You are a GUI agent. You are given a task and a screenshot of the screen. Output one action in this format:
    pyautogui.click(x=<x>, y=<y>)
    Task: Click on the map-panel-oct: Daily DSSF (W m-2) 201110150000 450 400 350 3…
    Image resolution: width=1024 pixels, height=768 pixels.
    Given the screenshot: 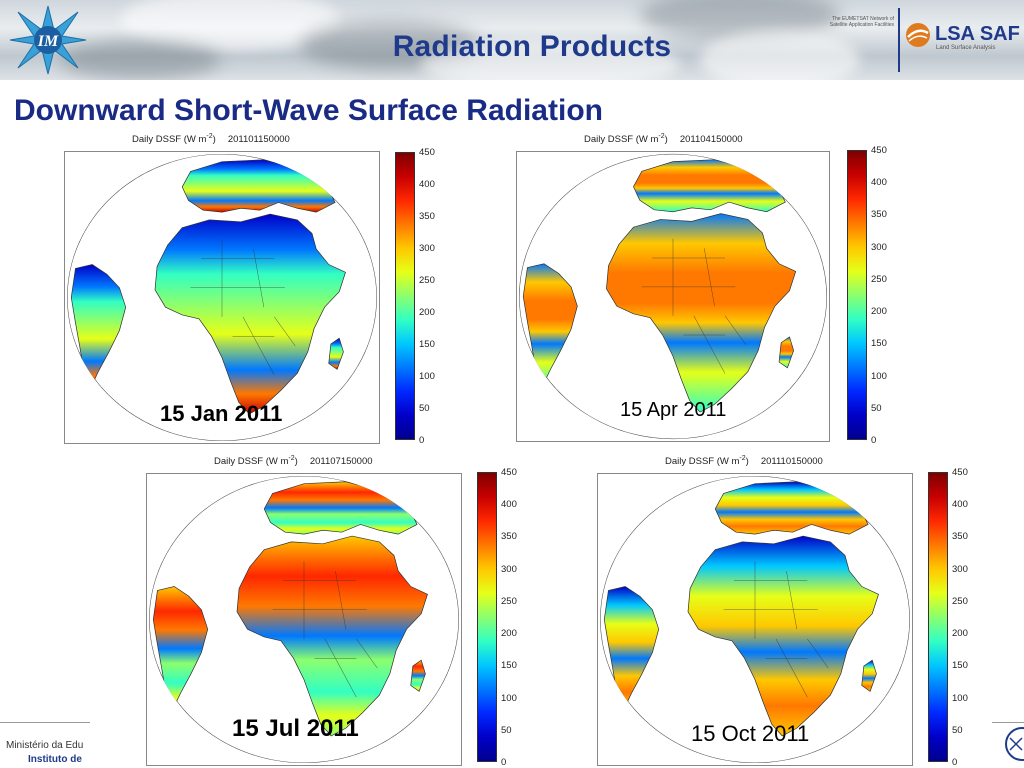 What is the action you would take?
    pyautogui.click(x=783, y=611)
    